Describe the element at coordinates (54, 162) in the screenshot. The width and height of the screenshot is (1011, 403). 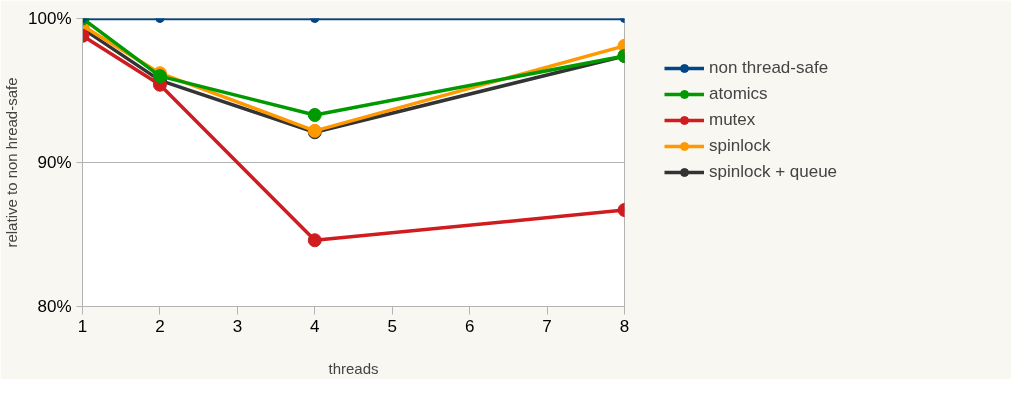
I see `y-tick-label: 90%` at that location.